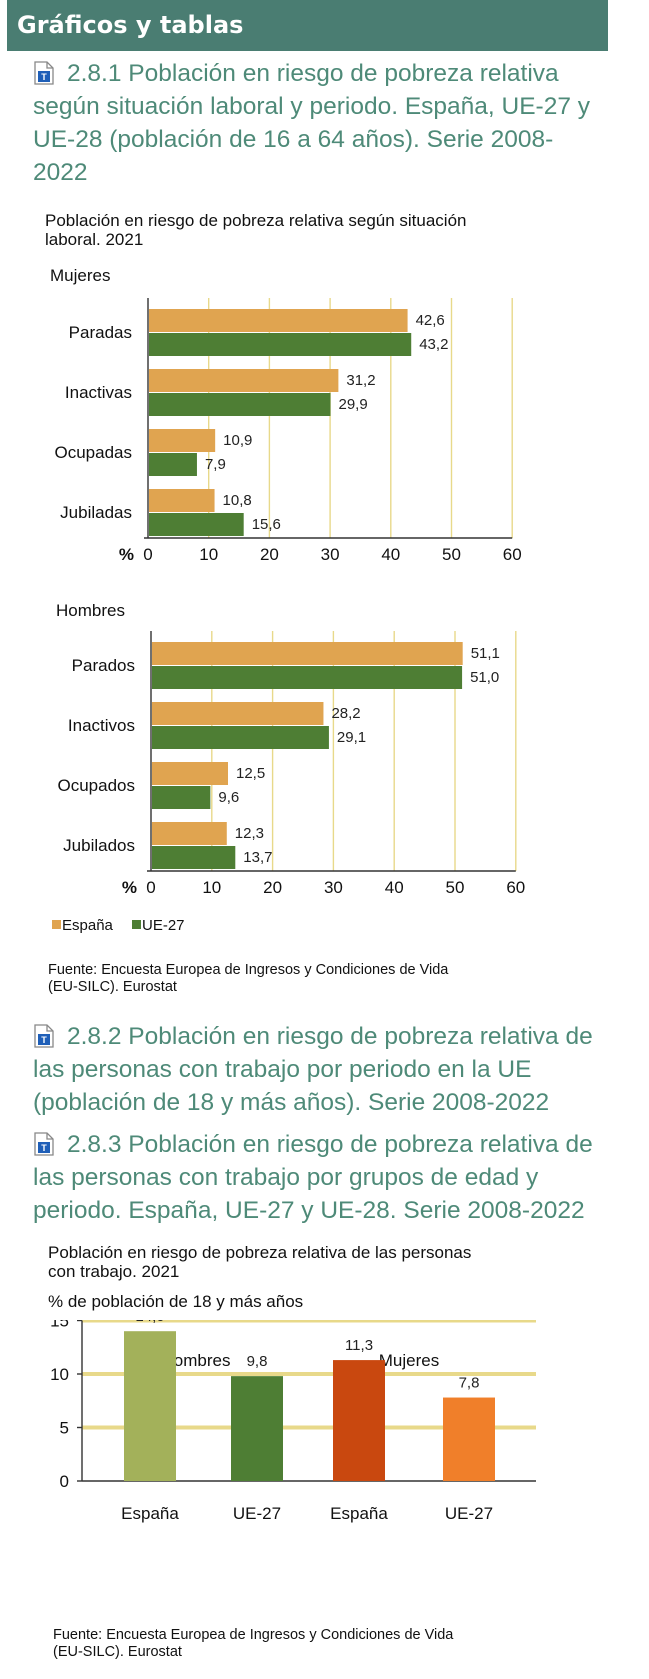 The width and height of the screenshot is (649, 1679). What do you see at coordinates (80, 275) in the screenshot?
I see `panel-title-mujeres: Mujeres` at bounding box center [80, 275].